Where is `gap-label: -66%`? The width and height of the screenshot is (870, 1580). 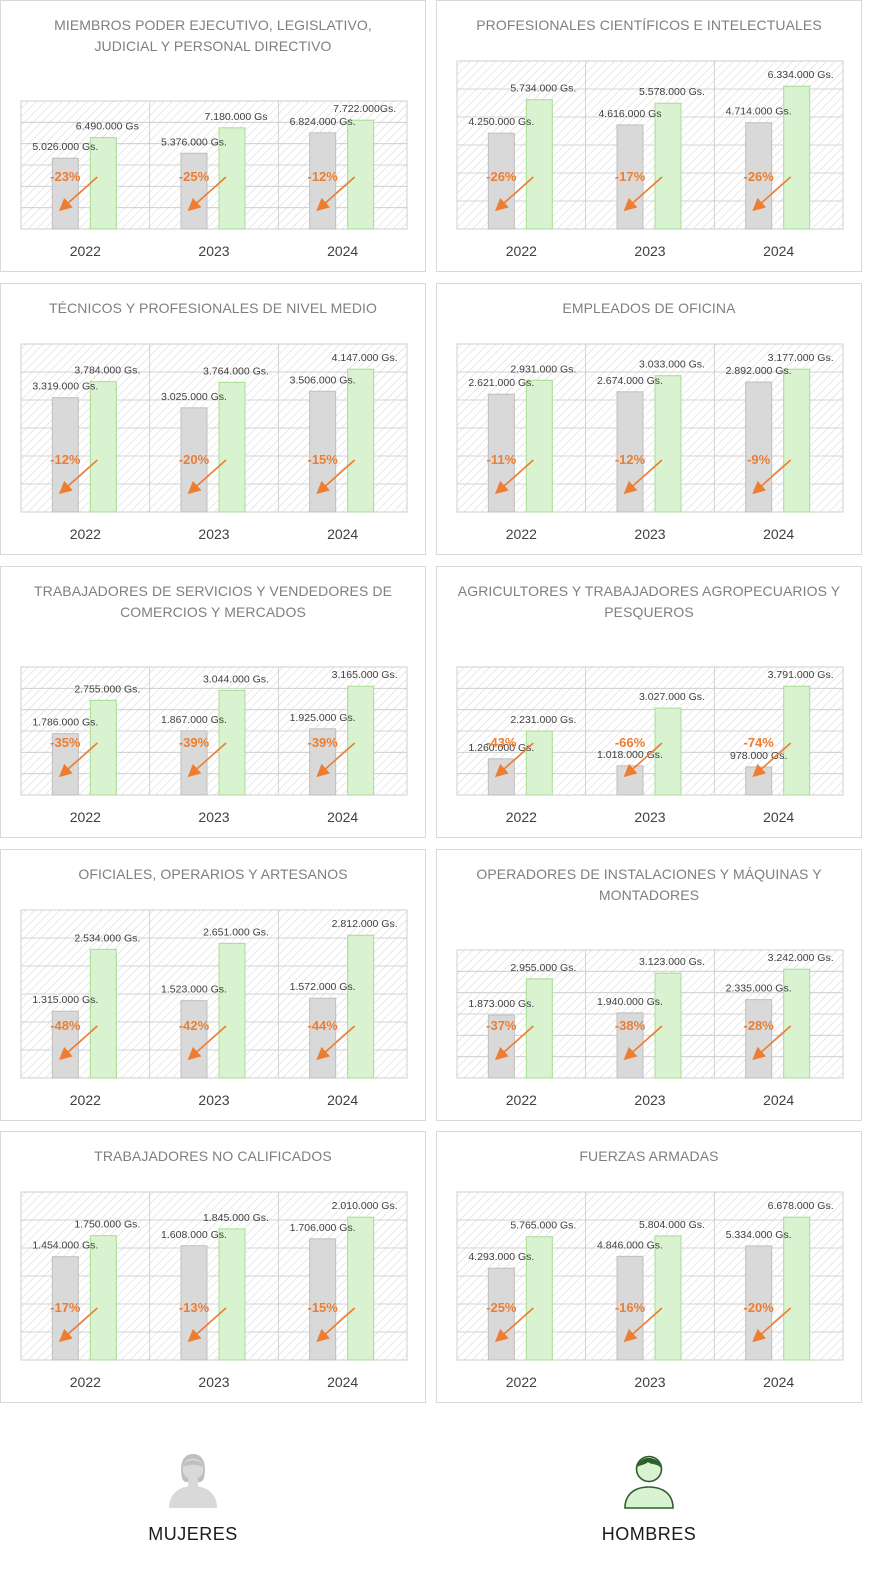 gap-label: -66% is located at coordinates (630, 742).